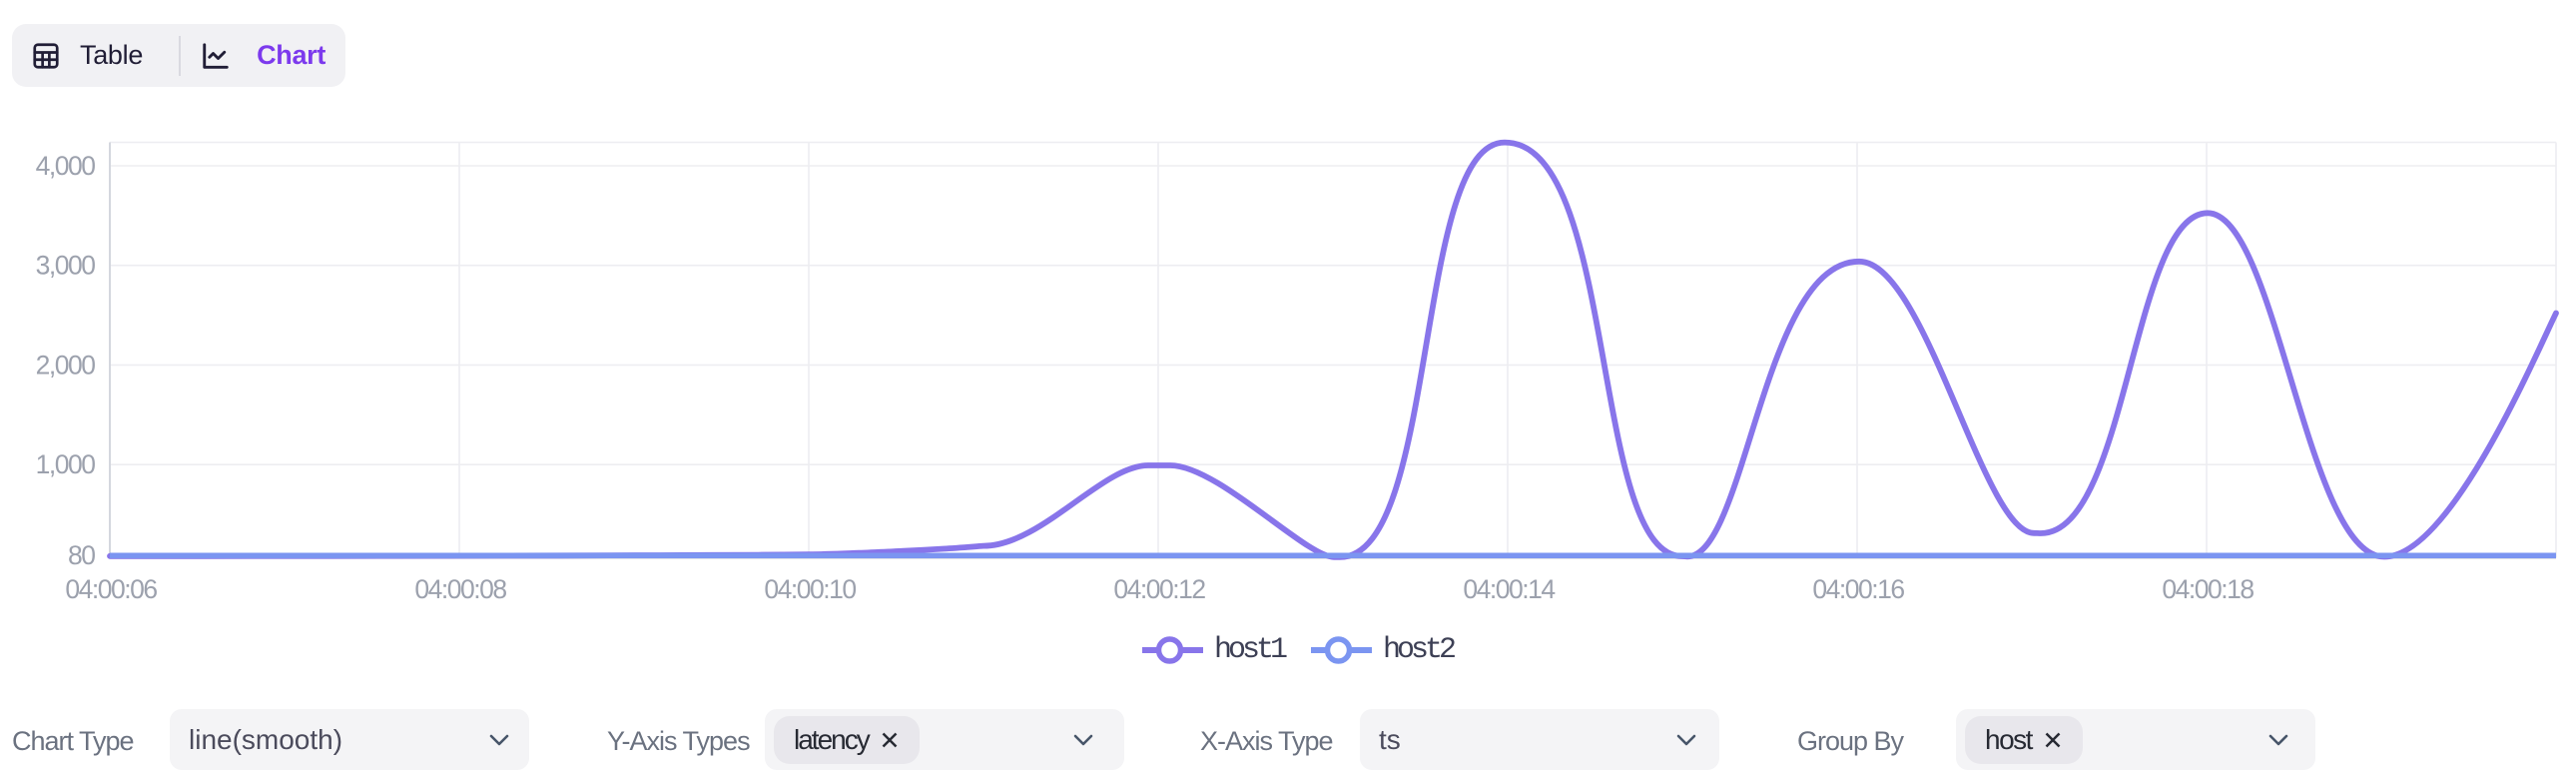 This screenshot has height=773, width=2576. Describe the element at coordinates (1858, 589) in the screenshot. I see `svg-text: 04:00:16` at that location.